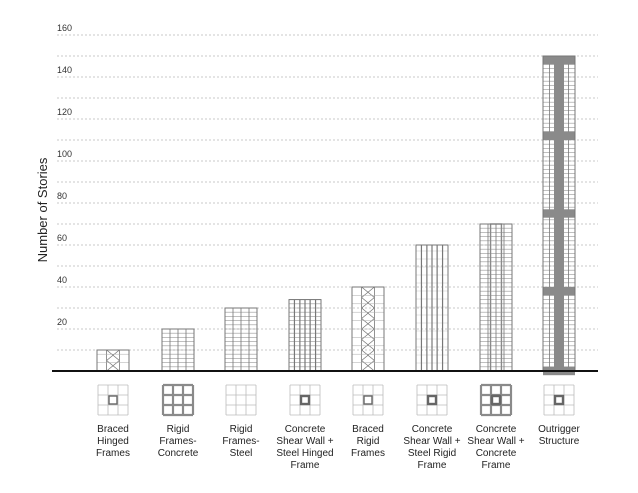  Describe the element at coordinates (64, 175) in the screenshot. I see `y-tick-labels: 20 40 60 80 100 120 140 160` at that location.